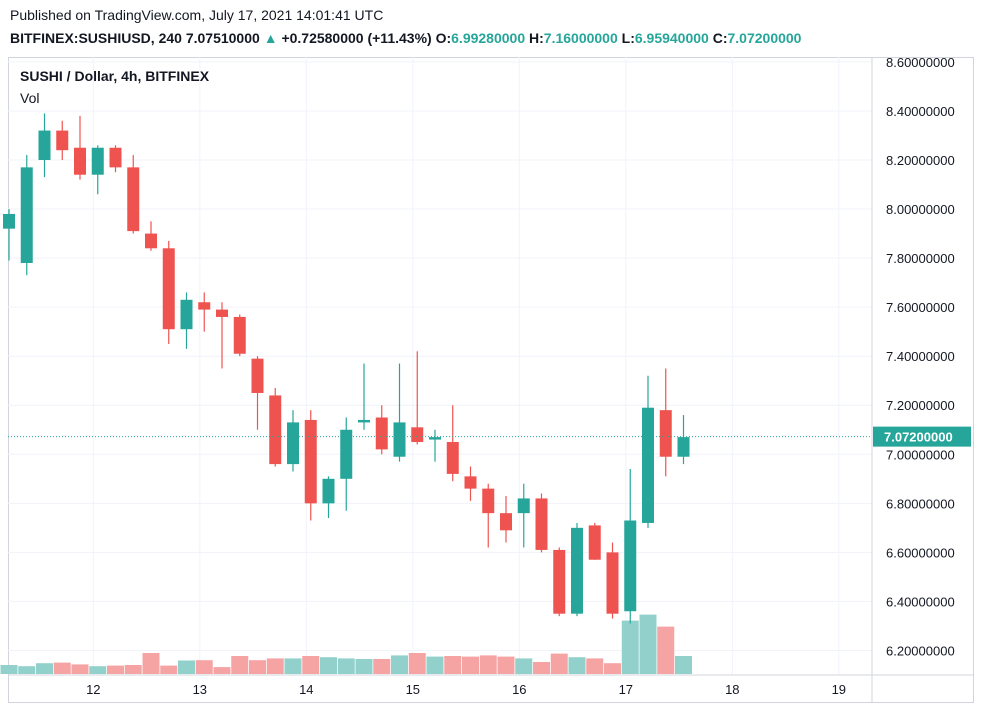  Describe the element at coordinates (96, 38) in the screenshot. I see `symbol-label: BITFINEX:SUSHIUSD, 240` at that location.